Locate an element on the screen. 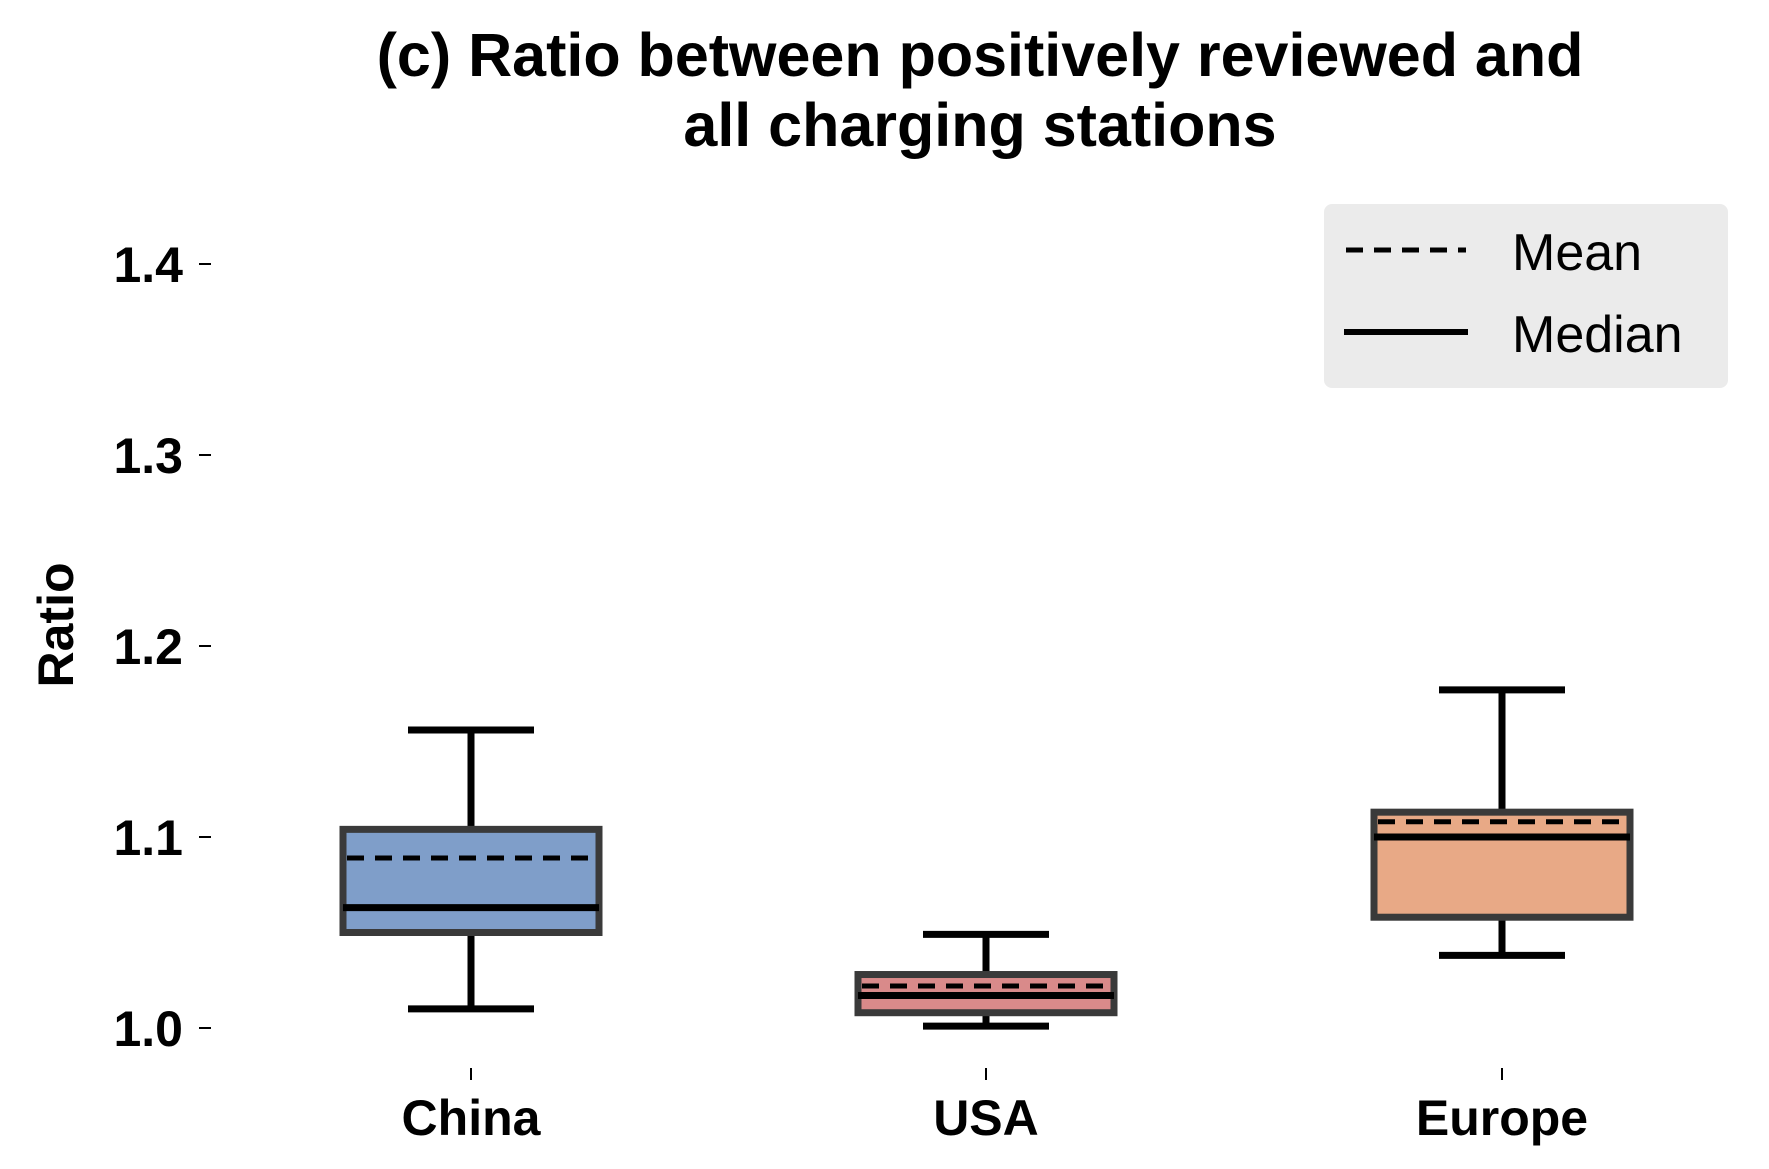  legend-background is located at coordinates (1526, 296).